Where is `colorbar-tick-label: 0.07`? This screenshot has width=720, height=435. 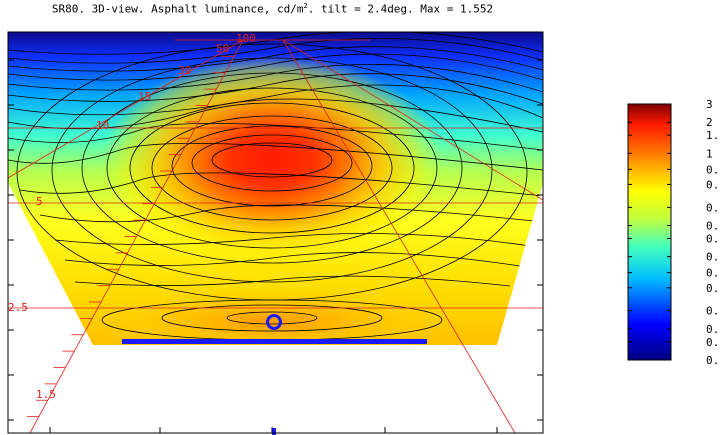
colorbar-tick-label: 0.07 is located at coordinates (713, 273).